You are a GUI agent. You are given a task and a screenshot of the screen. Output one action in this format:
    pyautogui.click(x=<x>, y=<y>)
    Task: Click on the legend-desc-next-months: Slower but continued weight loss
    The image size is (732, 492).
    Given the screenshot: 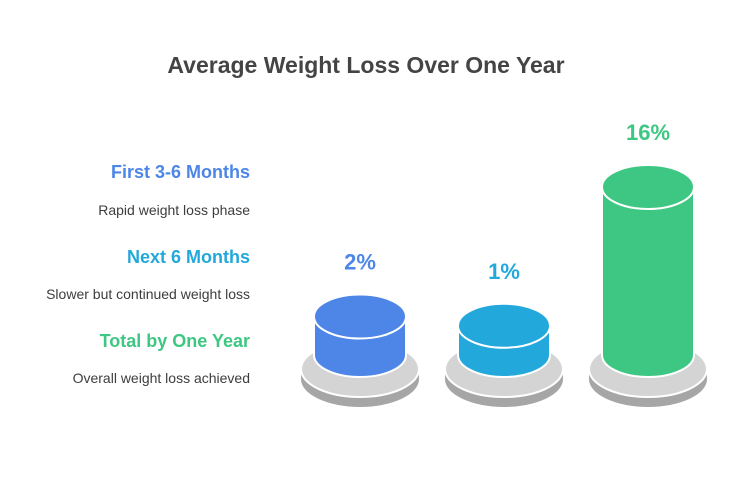 What is the action you would take?
    pyautogui.click(x=148, y=294)
    